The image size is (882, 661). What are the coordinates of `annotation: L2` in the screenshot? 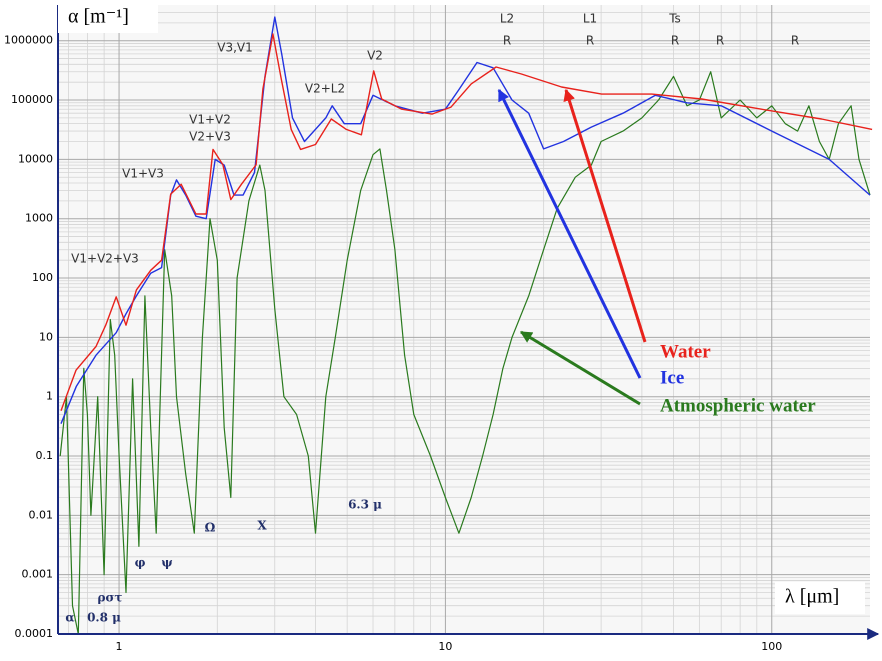 It's located at (507, 19).